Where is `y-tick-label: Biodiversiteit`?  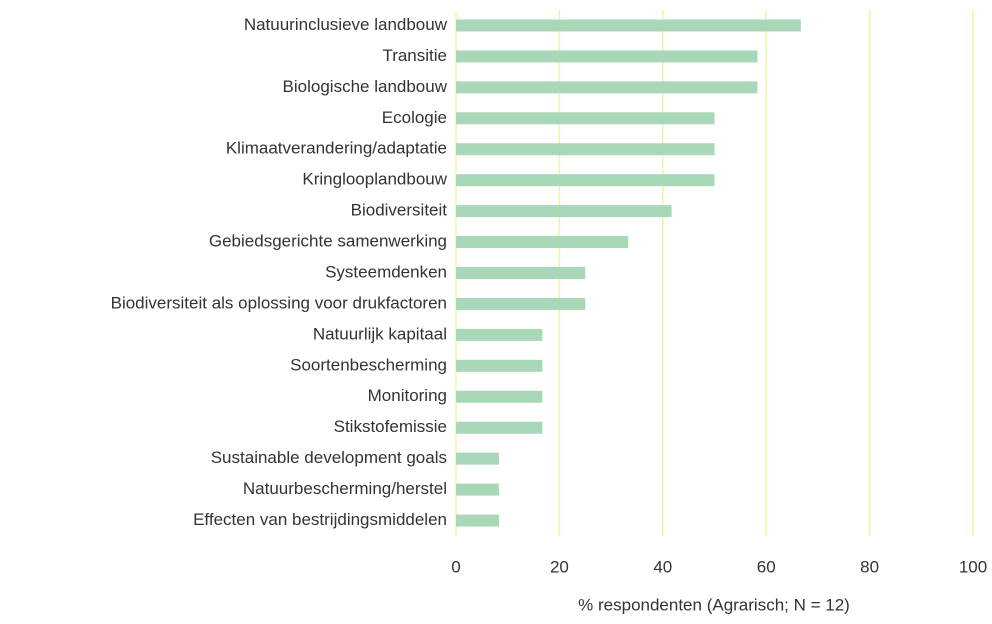 y-tick-label: Biodiversiteit is located at coordinates (399, 210).